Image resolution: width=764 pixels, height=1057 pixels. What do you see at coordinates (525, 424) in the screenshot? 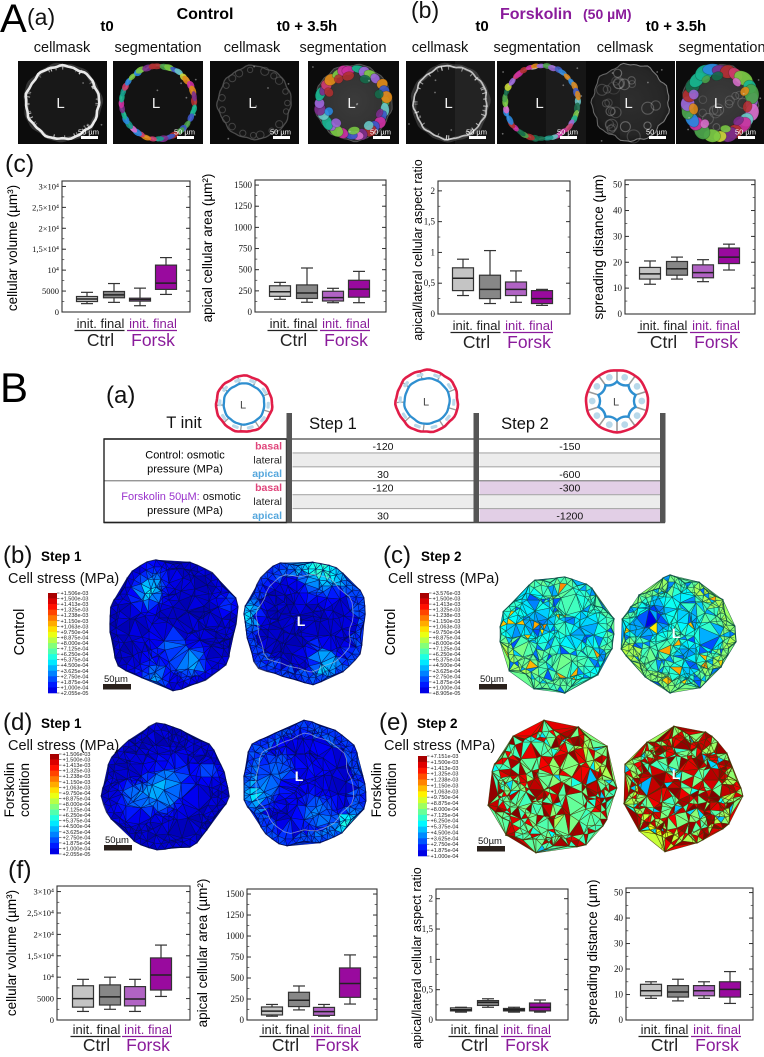
I see `svg-text: Step 2` at bounding box center [525, 424].